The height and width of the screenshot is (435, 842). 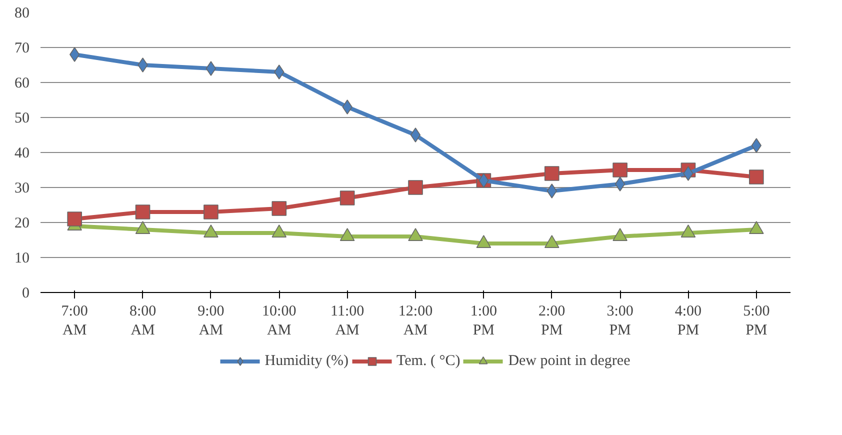 I want to click on y-tick-label: 0, so click(x=26, y=294).